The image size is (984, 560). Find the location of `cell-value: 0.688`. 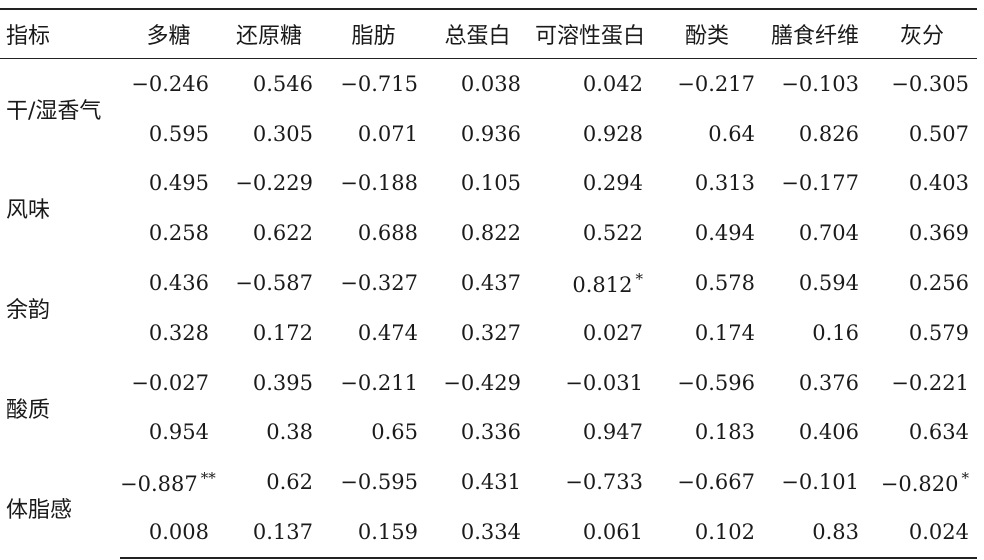

cell-value: 0.688 is located at coordinates (387, 233).